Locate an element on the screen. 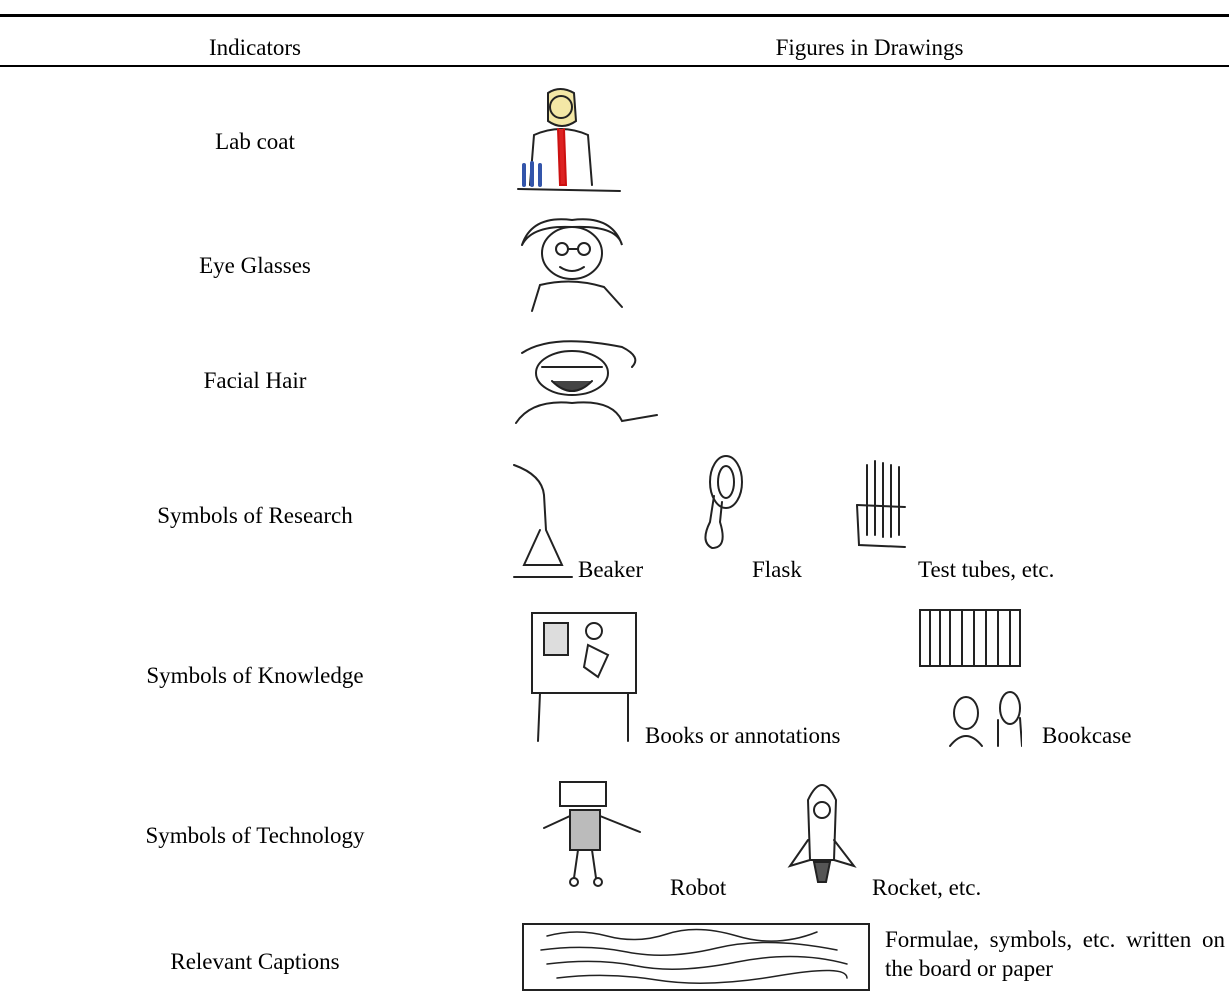 This screenshot has height=999, width=1229. caption: Robot is located at coordinates (698, 887).